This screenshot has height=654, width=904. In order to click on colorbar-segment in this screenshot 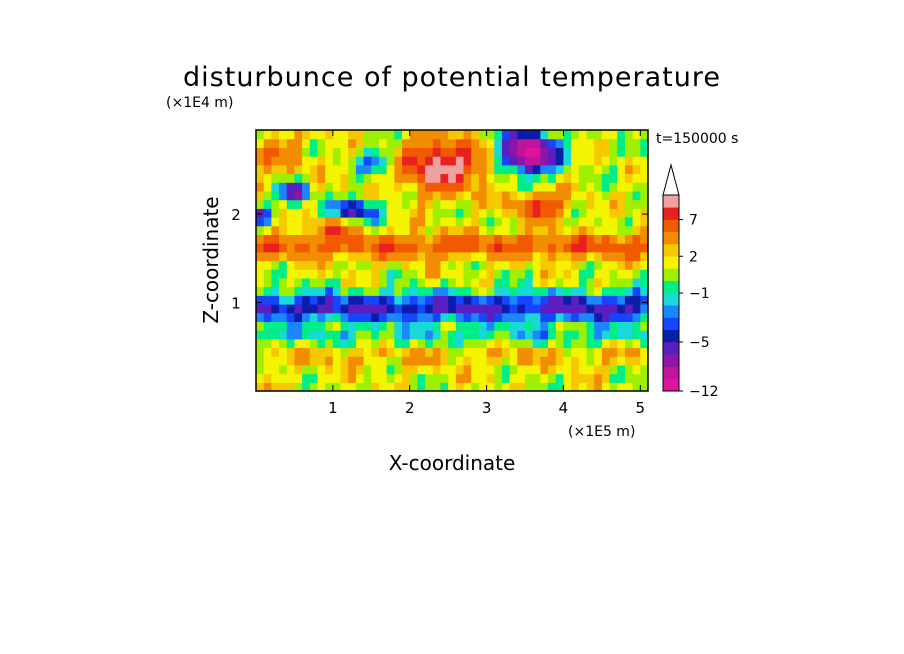, I will do `click(671, 311)`.